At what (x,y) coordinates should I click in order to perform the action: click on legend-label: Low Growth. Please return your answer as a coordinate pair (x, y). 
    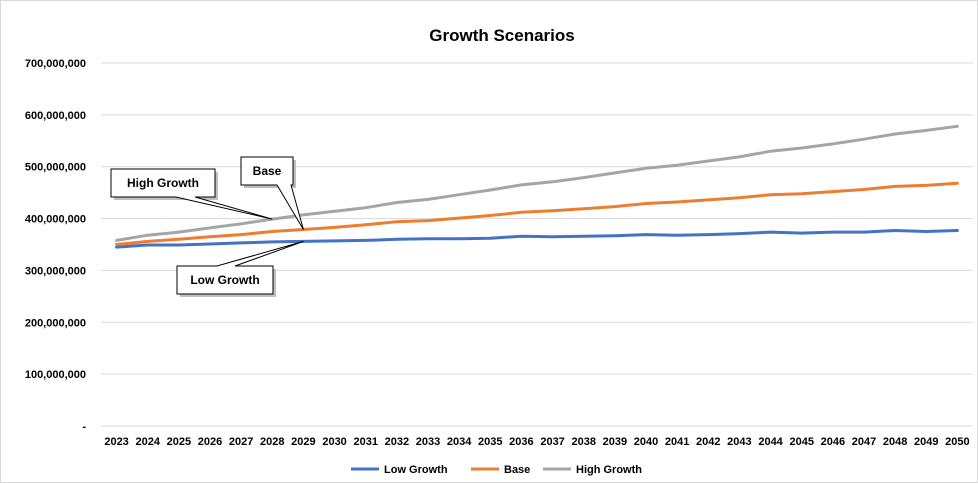
    Looking at the image, I should click on (416, 470).